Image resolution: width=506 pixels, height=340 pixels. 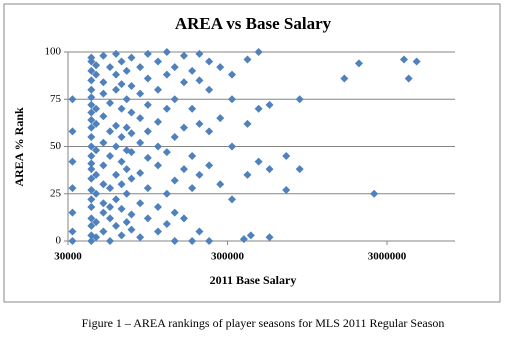 What do you see at coordinates (253, 23) in the screenshot?
I see `chart-title: AREA vs Base Salary` at bounding box center [253, 23].